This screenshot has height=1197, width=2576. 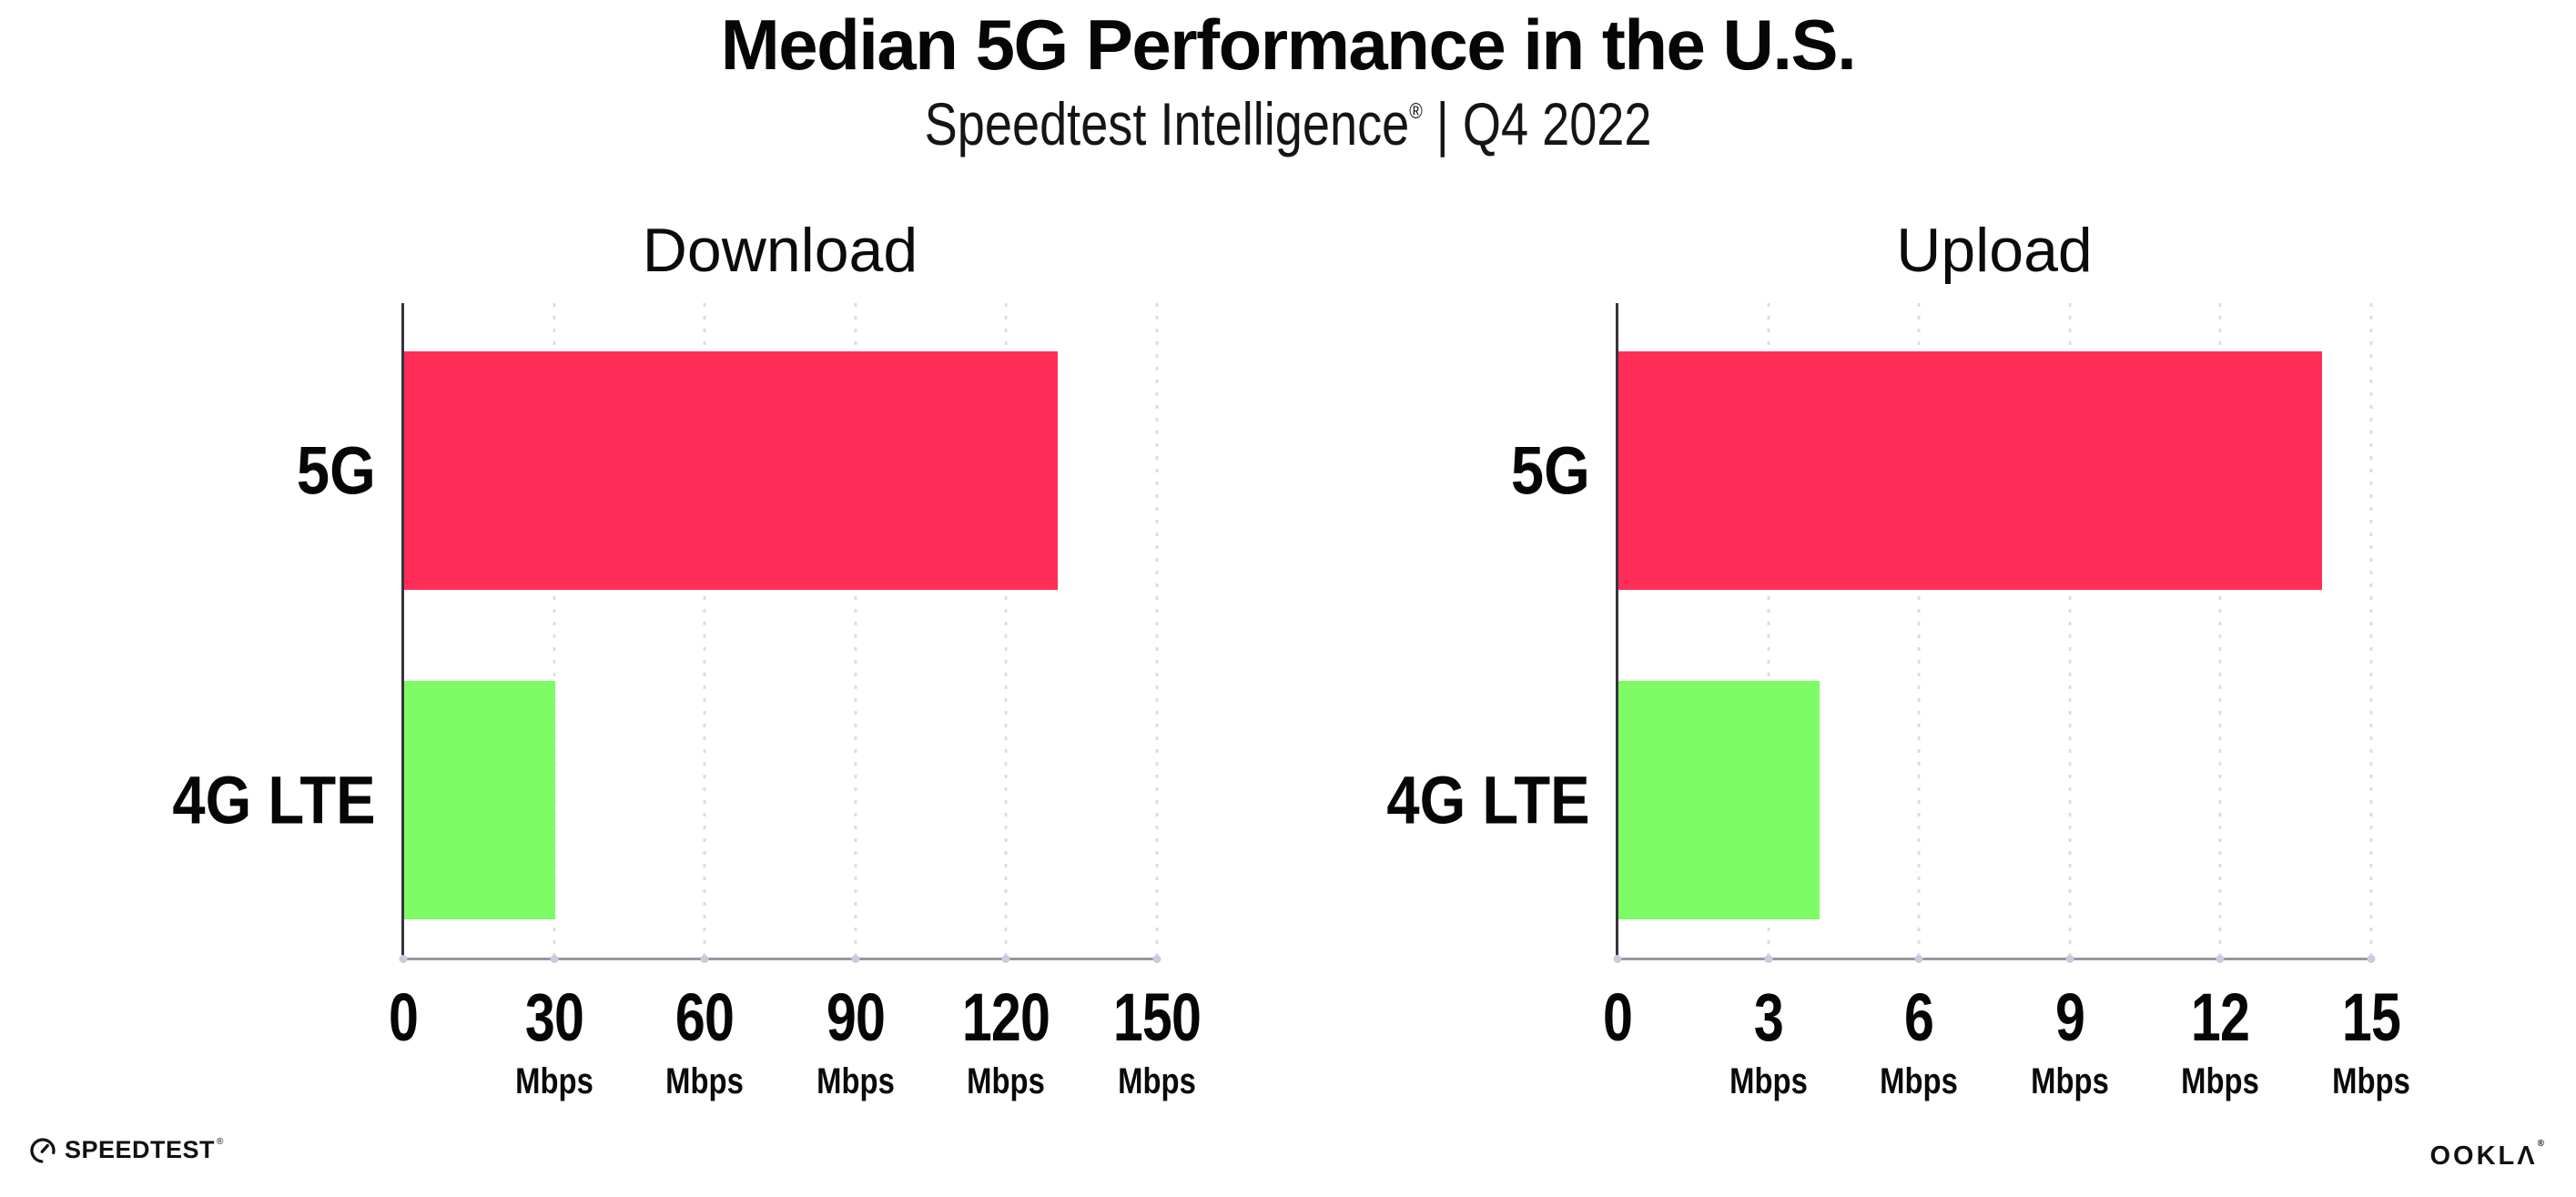 What do you see at coordinates (731, 470) in the screenshot?
I see `bar-5g-download` at bounding box center [731, 470].